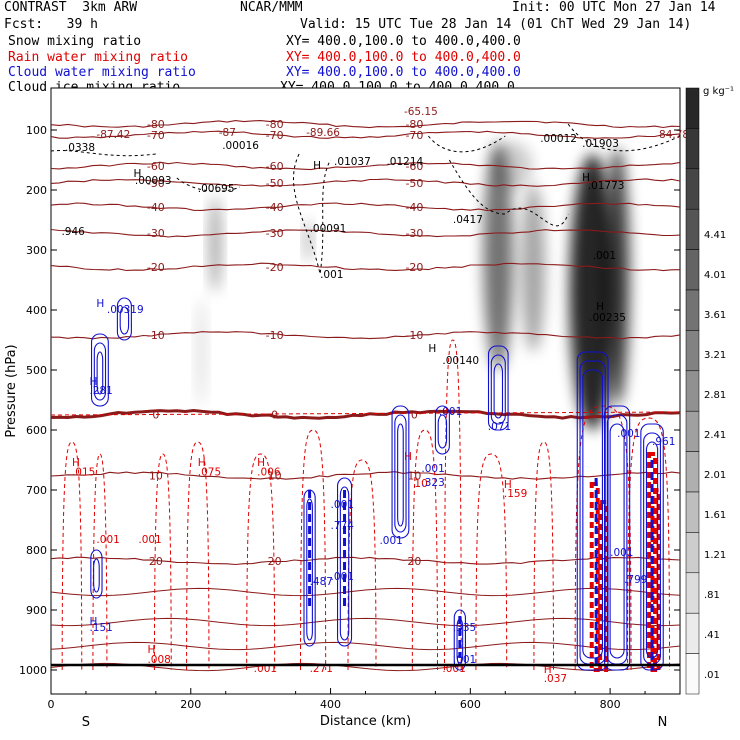 The width and height of the screenshot is (740, 740). I want to click on field-snow-name: Snow mixing ratio, so click(75, 41).